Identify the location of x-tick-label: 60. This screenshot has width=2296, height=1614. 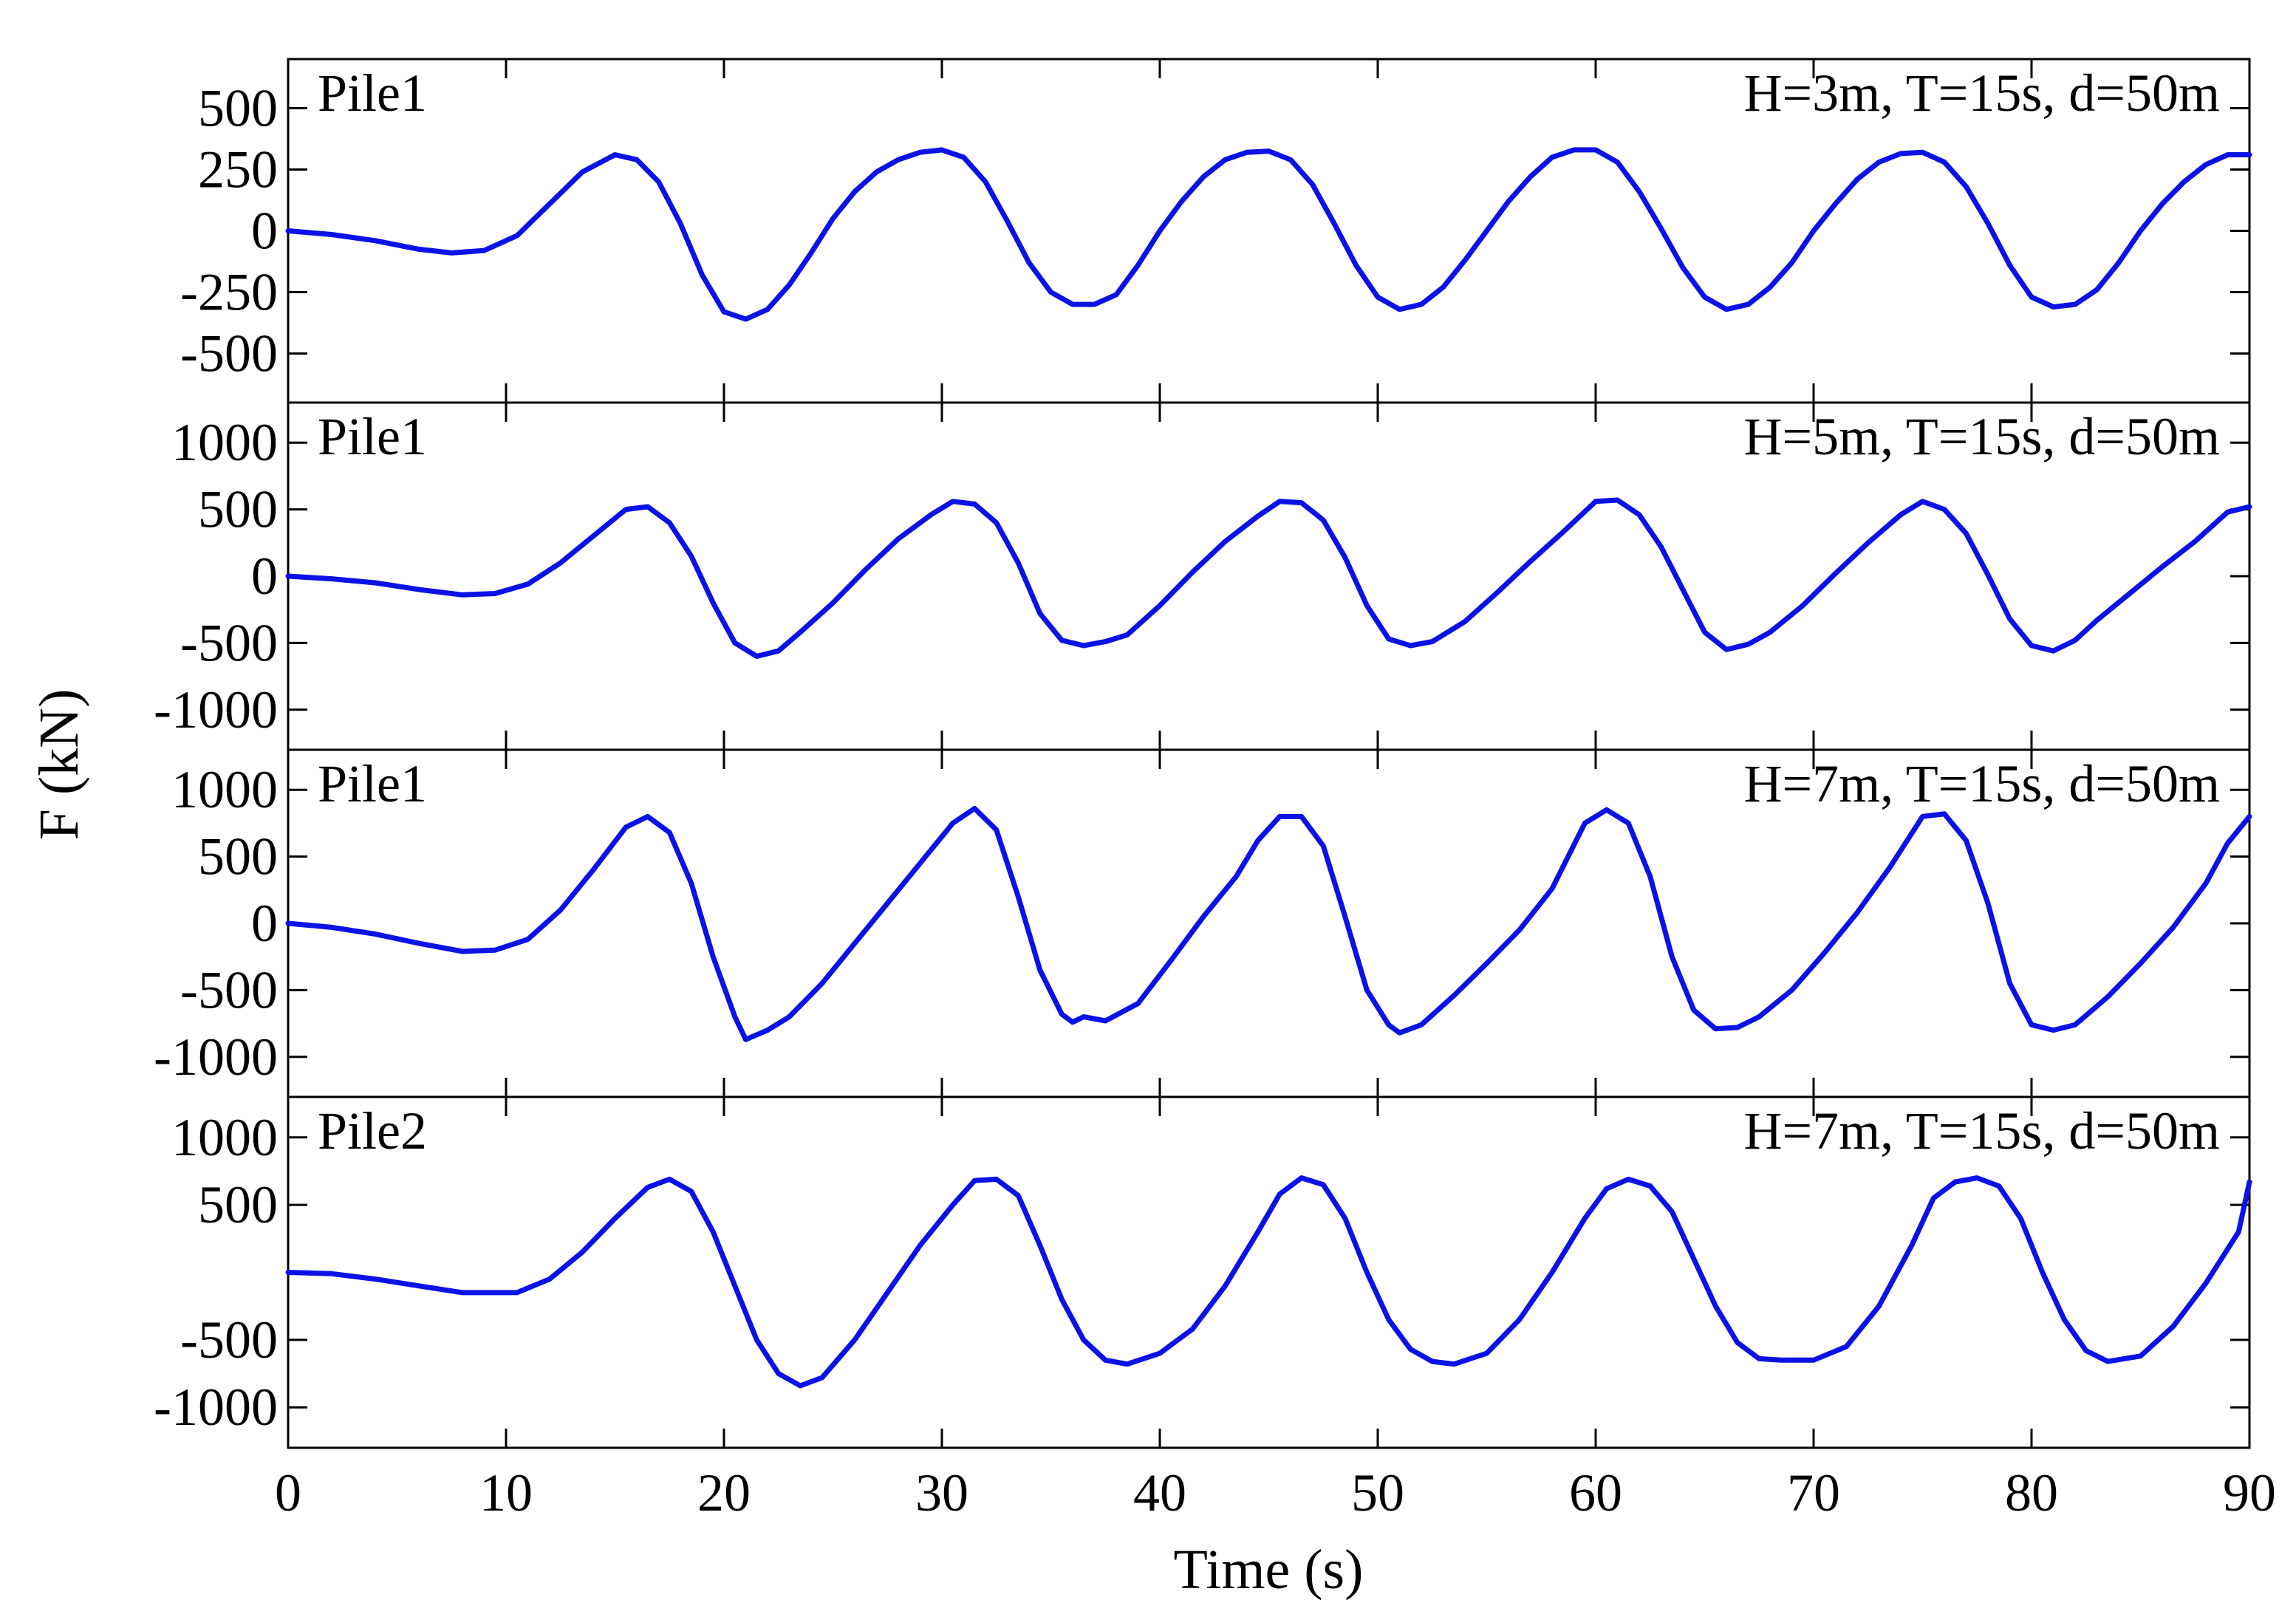
(1595, 1493).